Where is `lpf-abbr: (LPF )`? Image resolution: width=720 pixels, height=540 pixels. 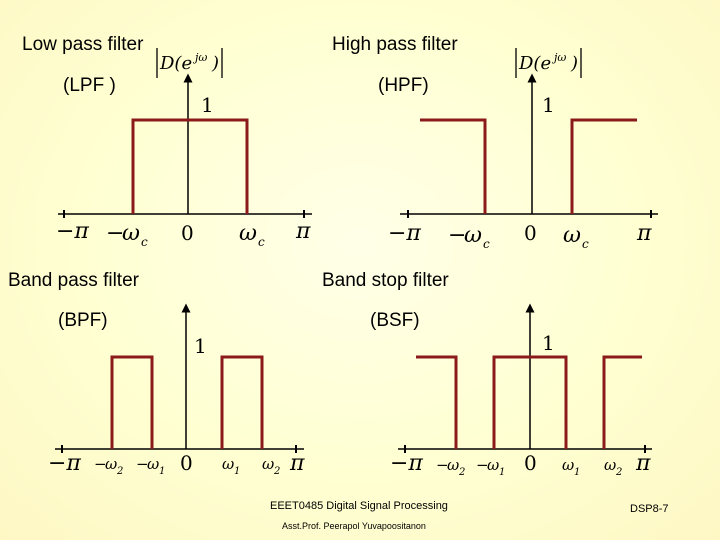
lpf-abbr: (LPF ) is located at coordinates (89, 85).